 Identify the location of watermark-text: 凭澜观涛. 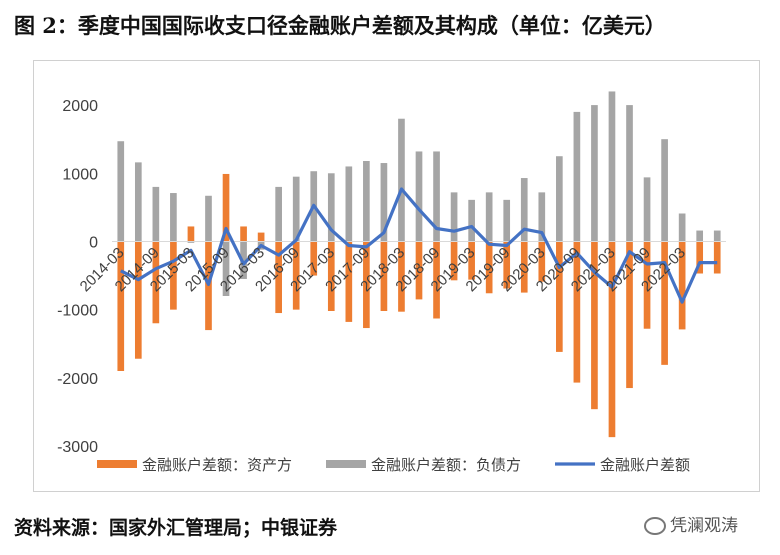
(704, 526).